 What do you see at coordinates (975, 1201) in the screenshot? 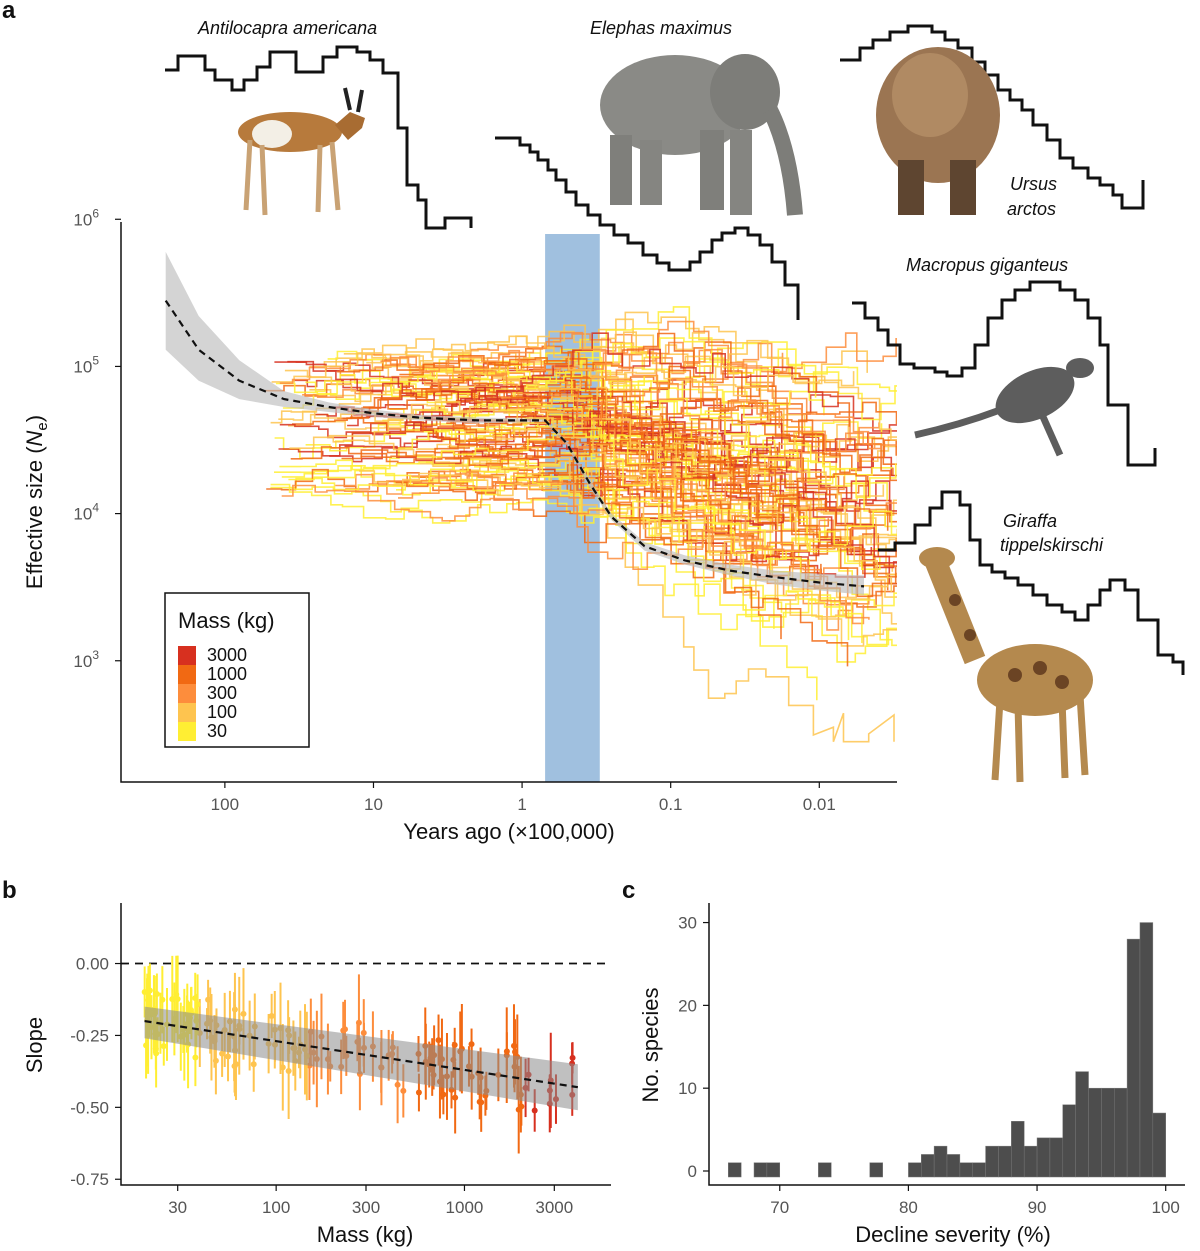
I see `x-ticks-c: 70 80 90 100` at bounding box center [975, 1201].